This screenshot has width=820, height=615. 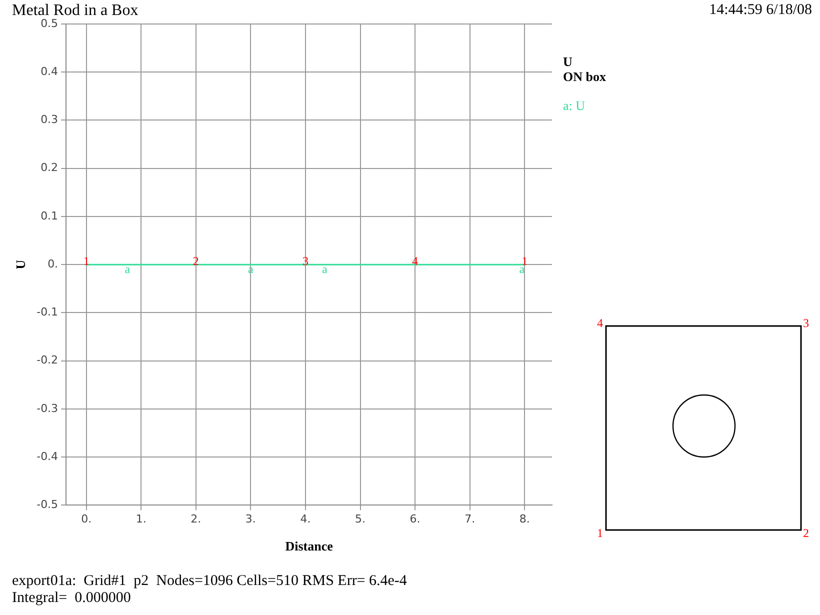 I want to click on y-tick-label: 0.1, so click(x=49, y=215).